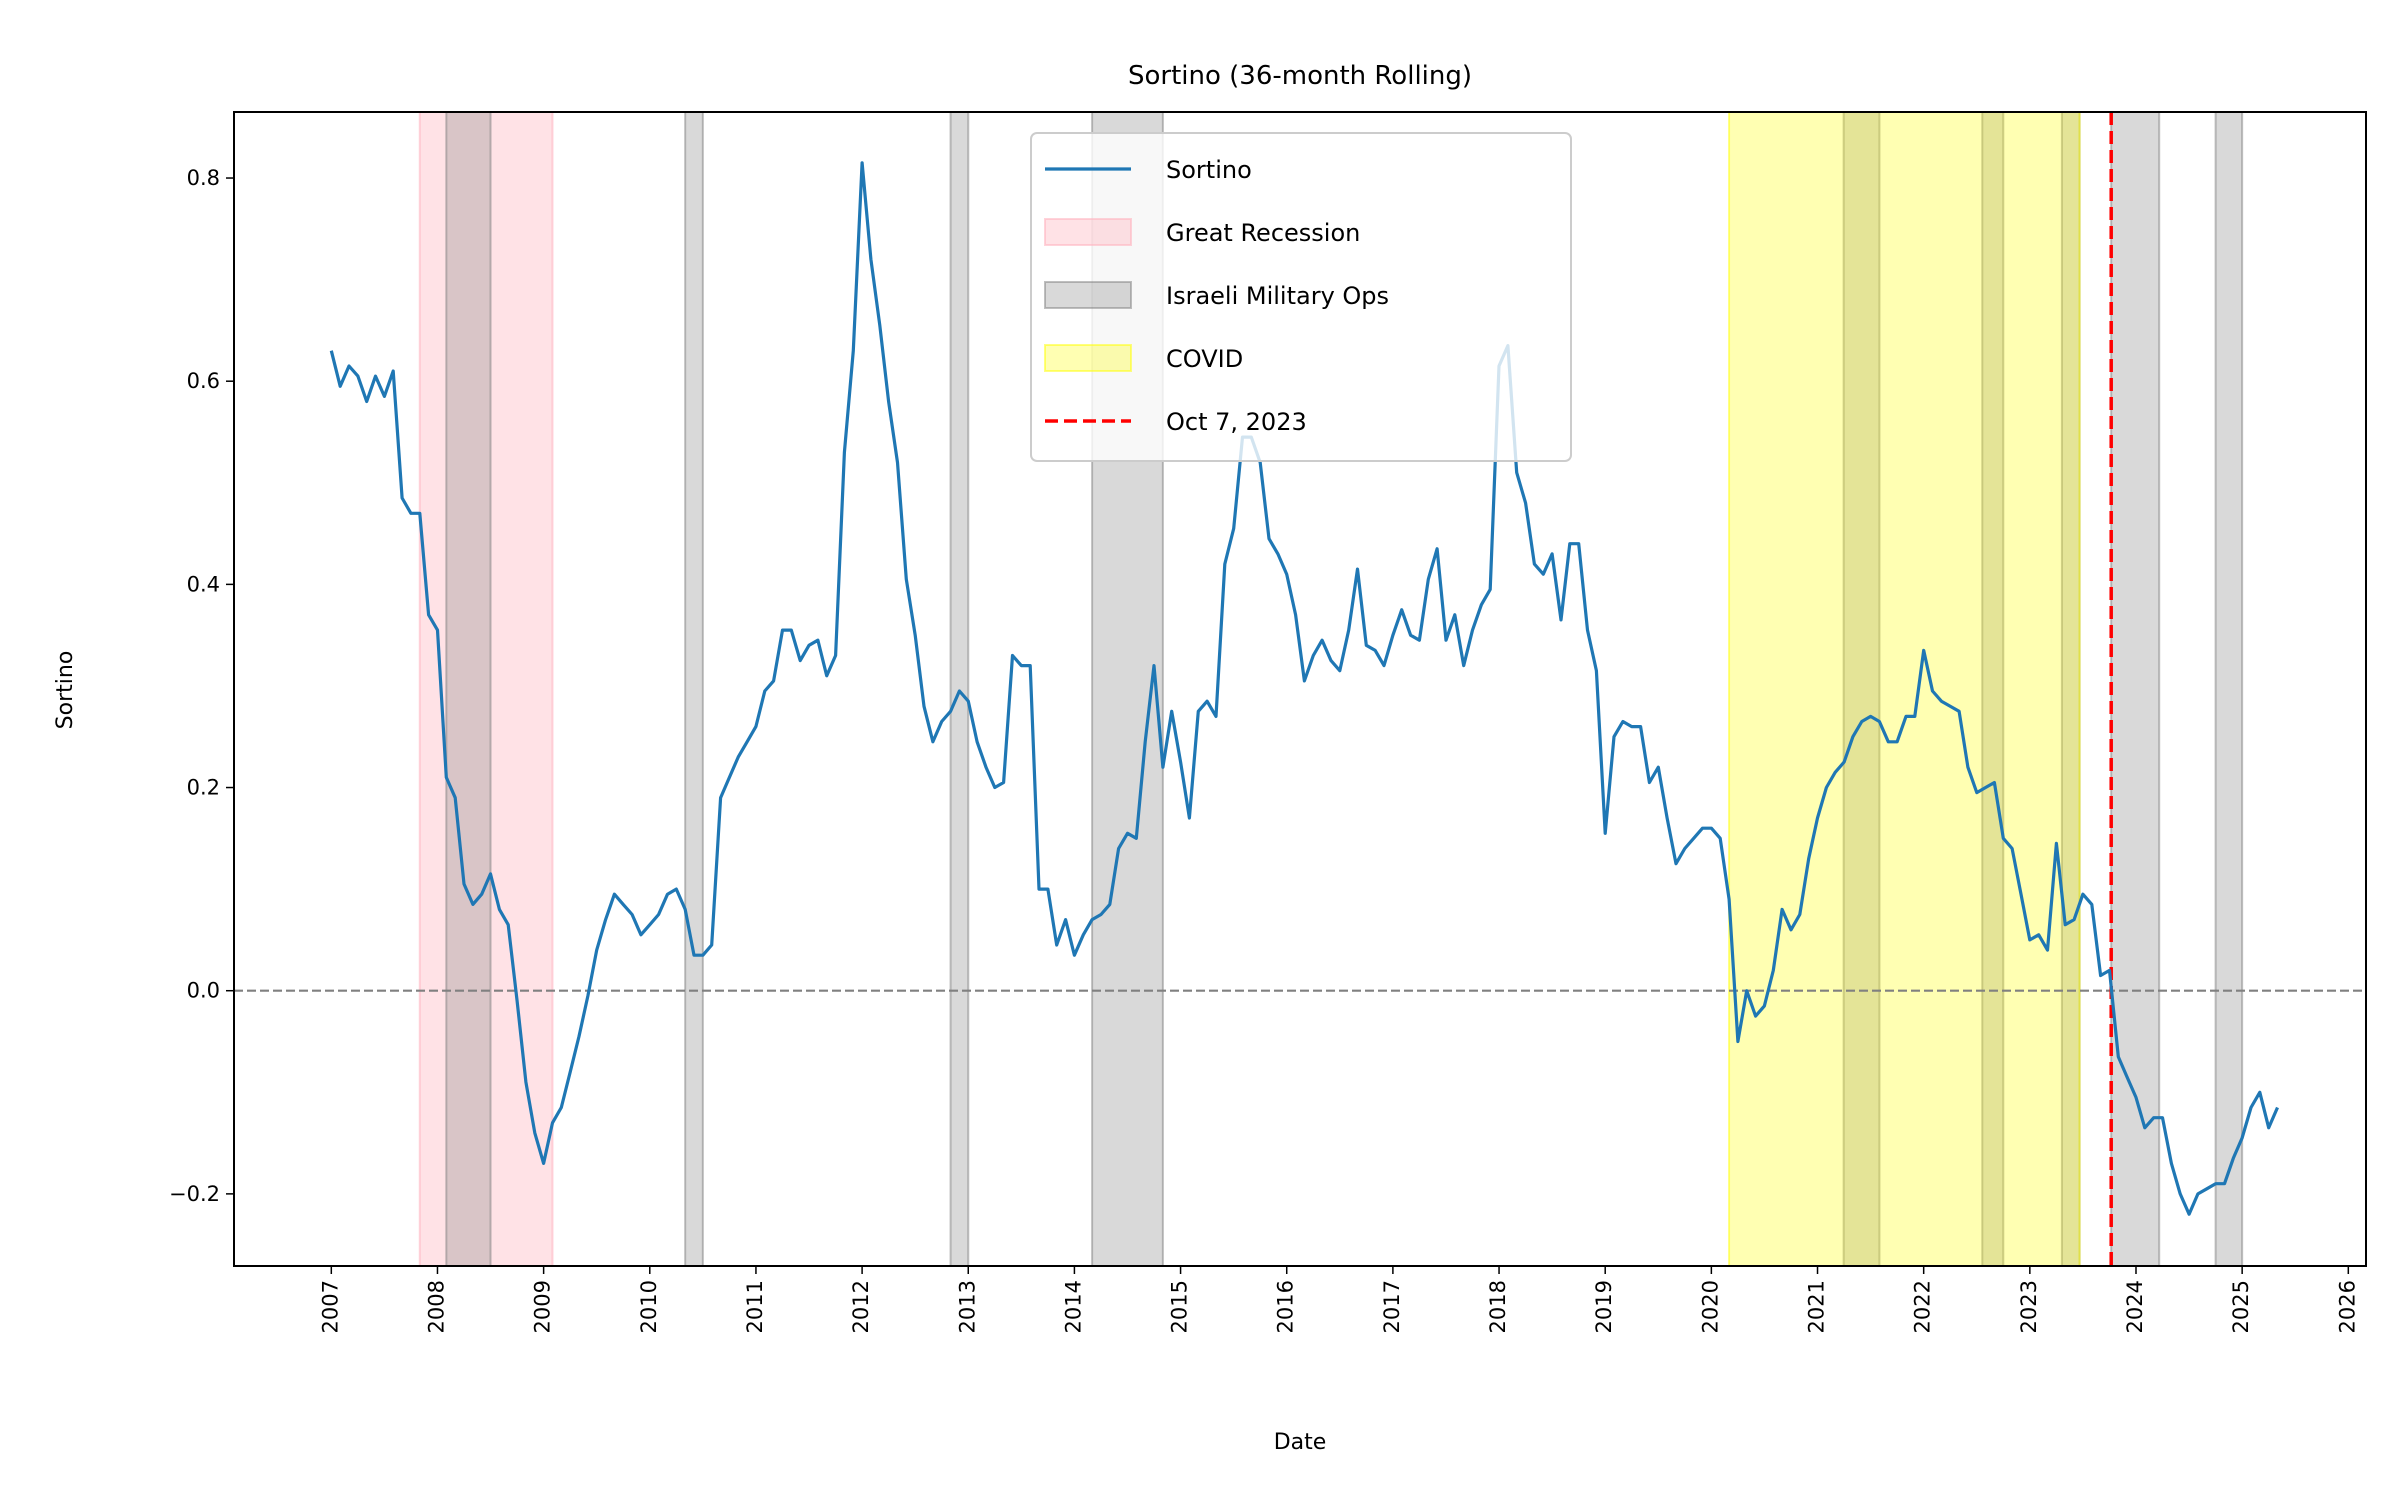 This screenshot has width=2400, height=1500. Describe the element at coordinates (1180, 1306) in the screenshot. I see `x-tick-label: 2015` at that location.